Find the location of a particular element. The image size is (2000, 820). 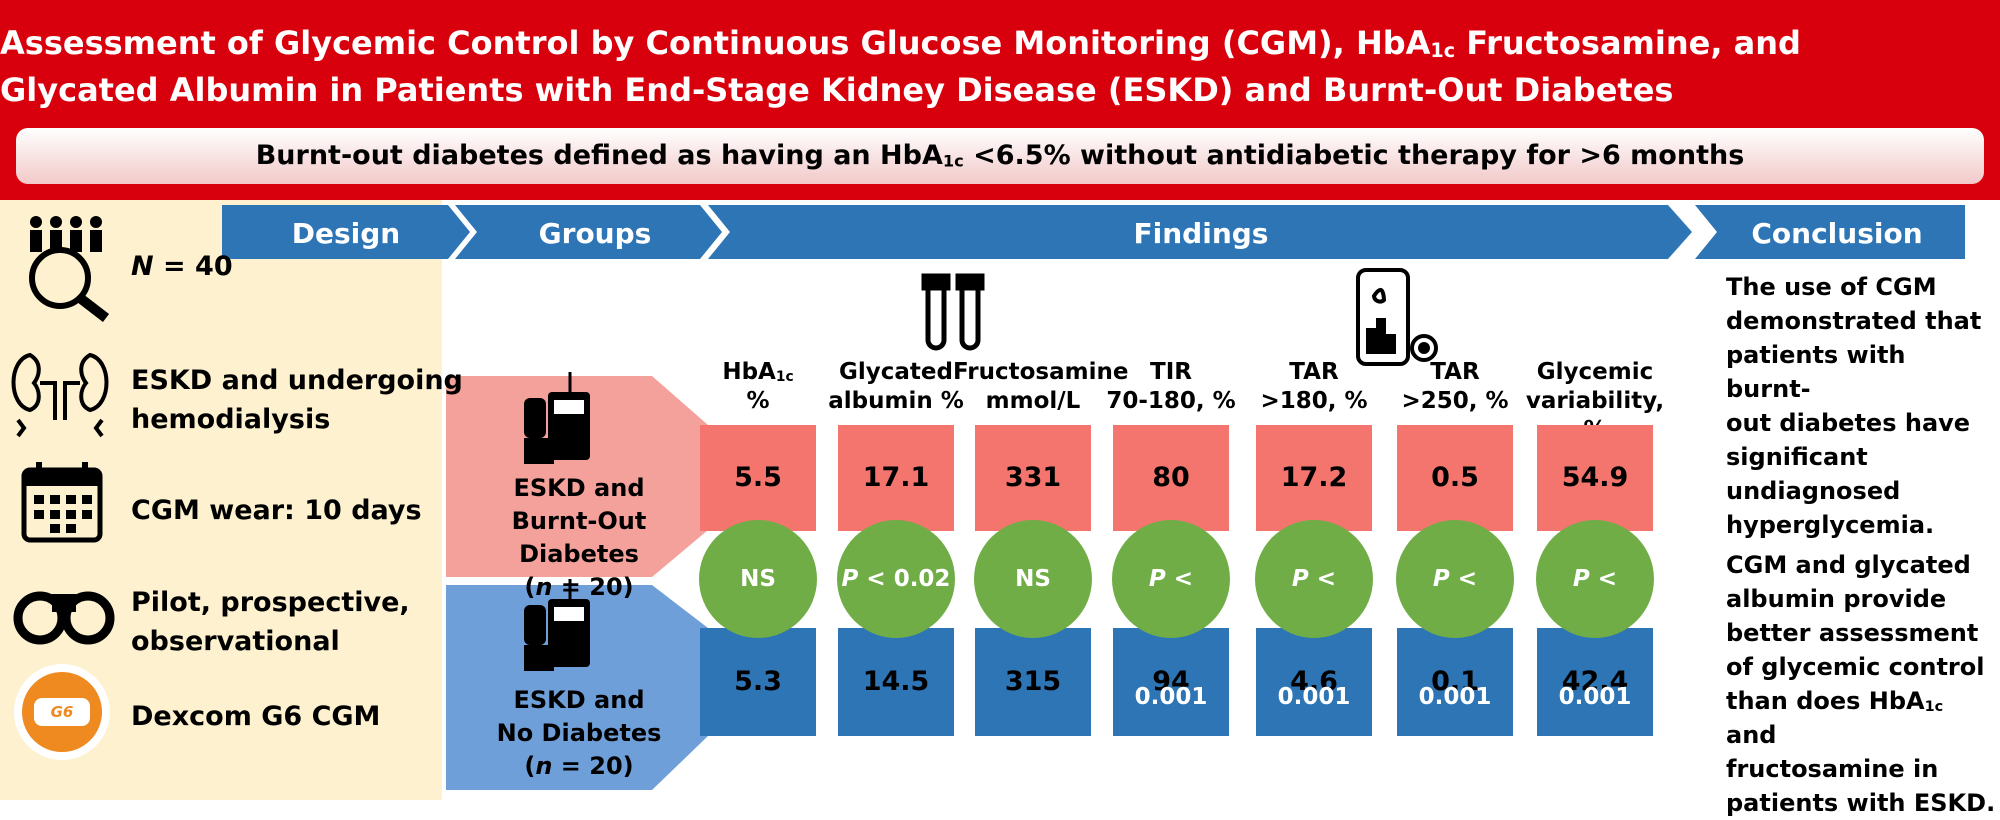

section-header: Conclusion is located at coordinates (1837, 233).